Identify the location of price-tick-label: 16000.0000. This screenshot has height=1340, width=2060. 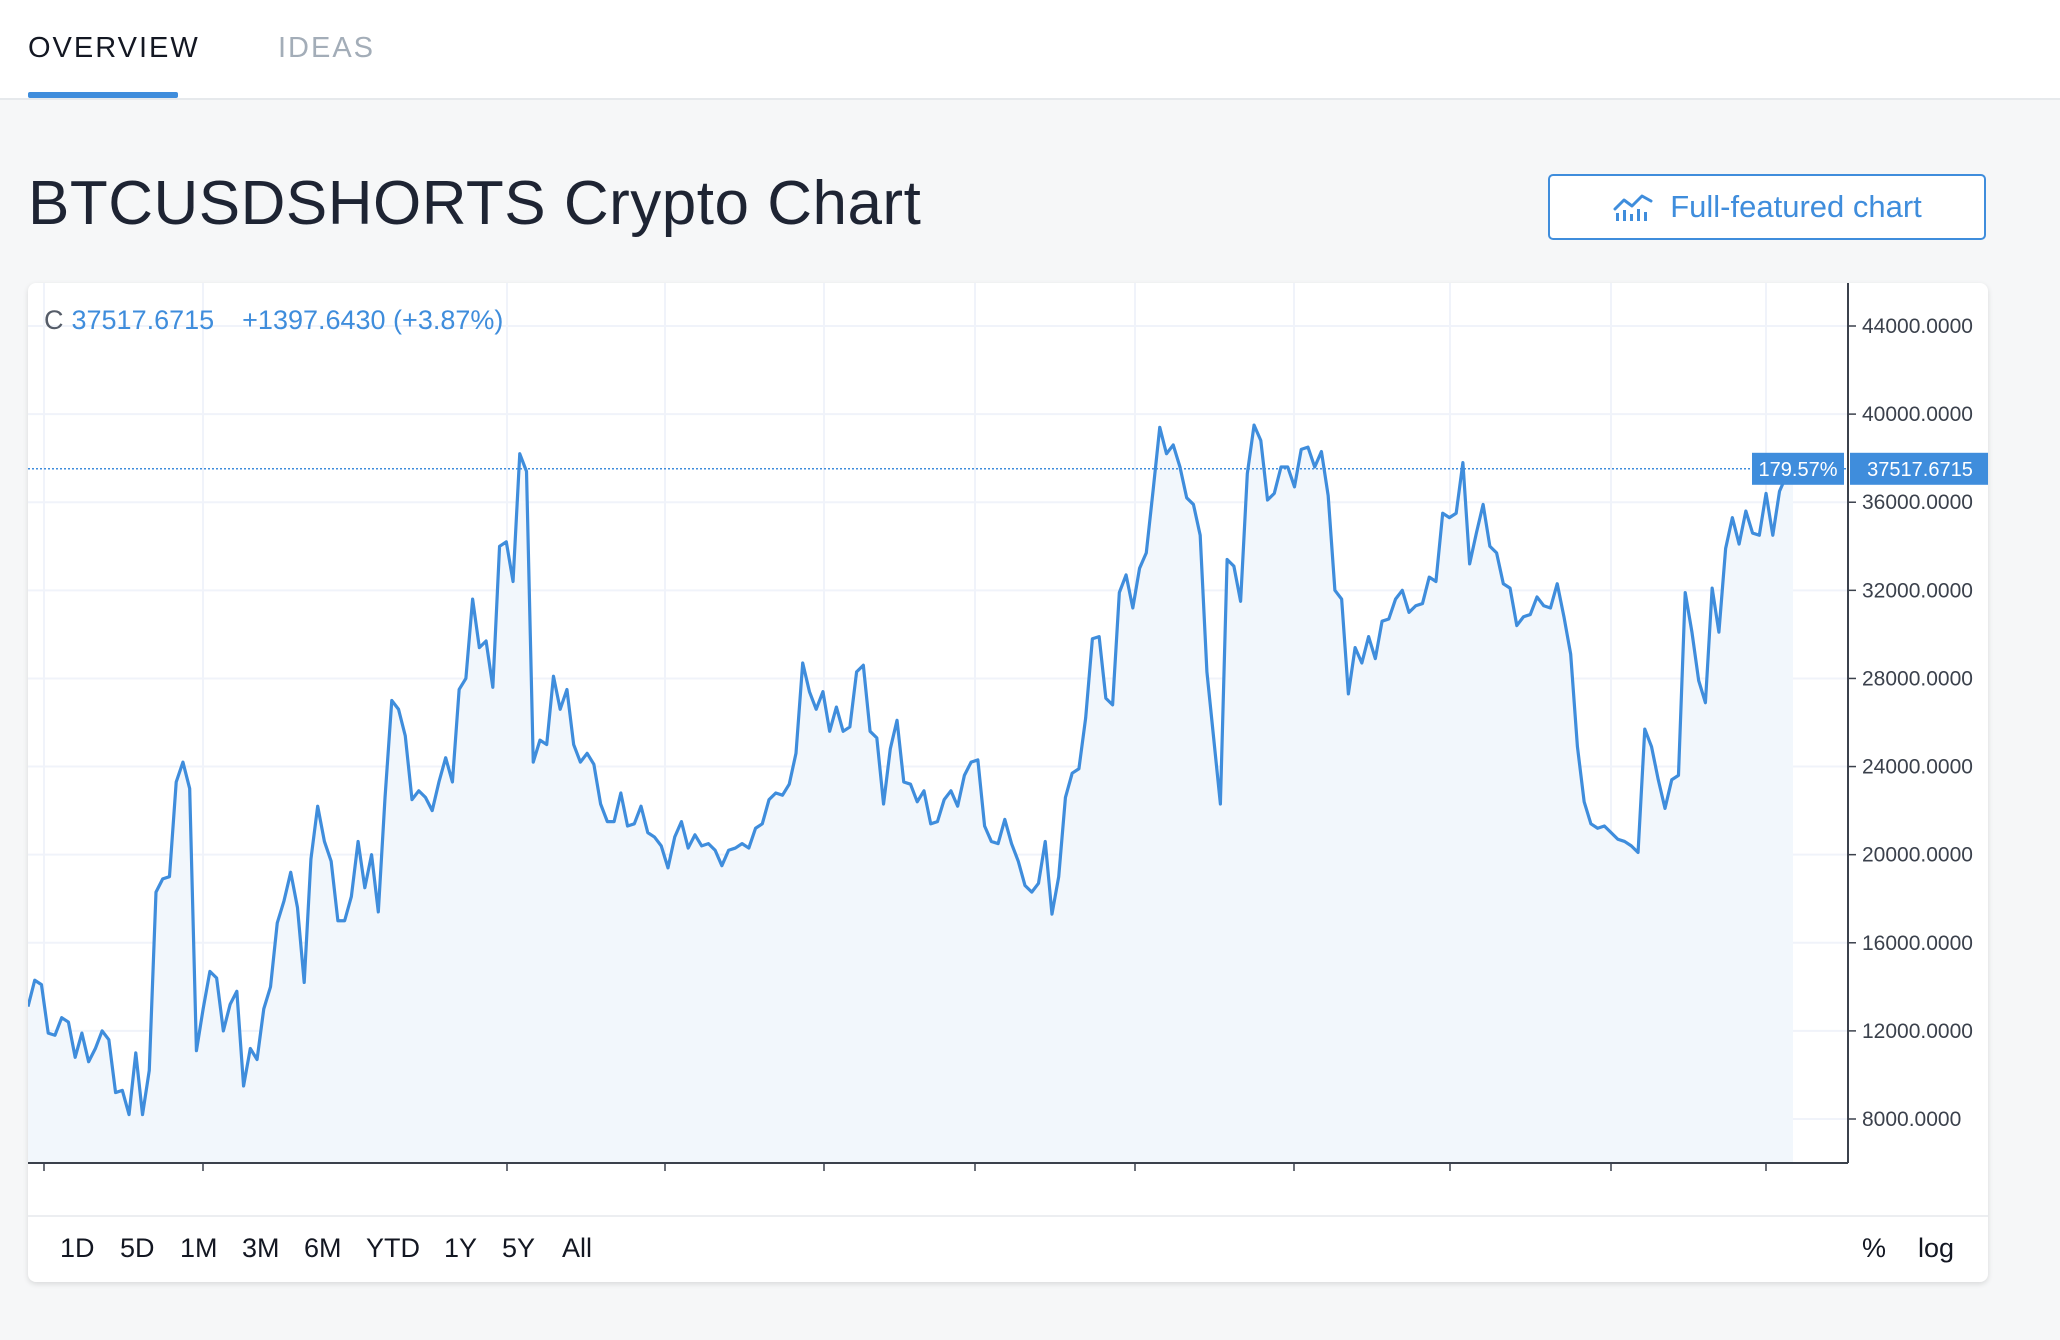
(1917, 943).